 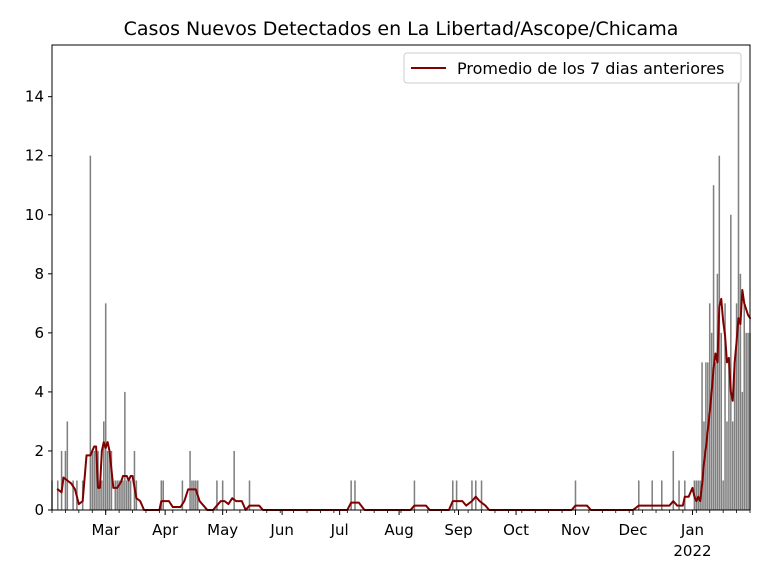 What do you see at coordinates (692, 530) in the screenshot?
I see `x-tick-label: Jan` at bounding box center [692, 530].